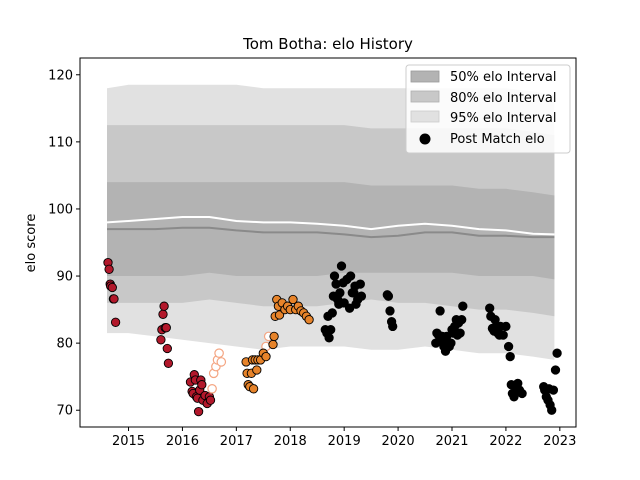 The width and height of the screenshot is (640, 480). I want to click on x-tick-label: 2018, so click(290, 441).